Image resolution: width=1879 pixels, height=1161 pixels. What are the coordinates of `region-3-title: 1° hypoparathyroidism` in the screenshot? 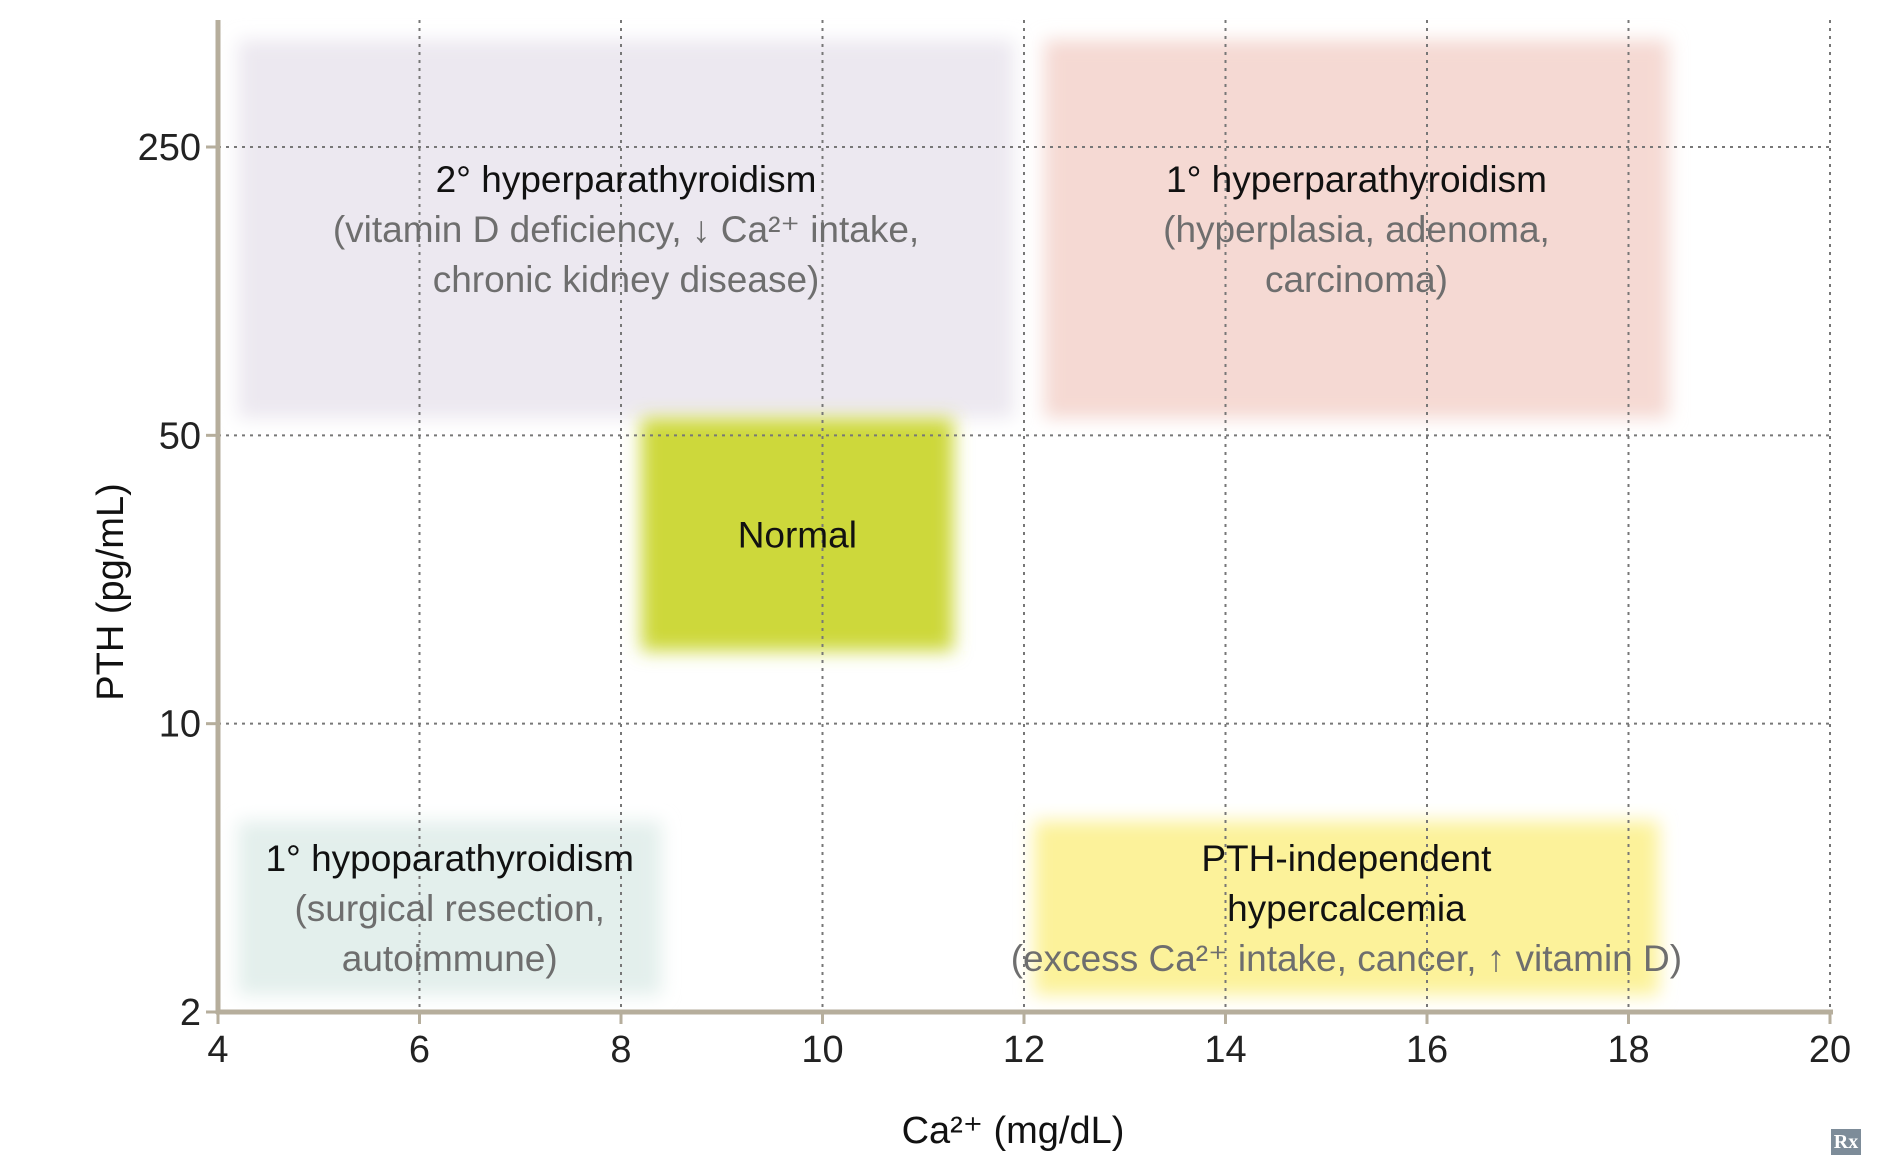 It's located at (449, 858).